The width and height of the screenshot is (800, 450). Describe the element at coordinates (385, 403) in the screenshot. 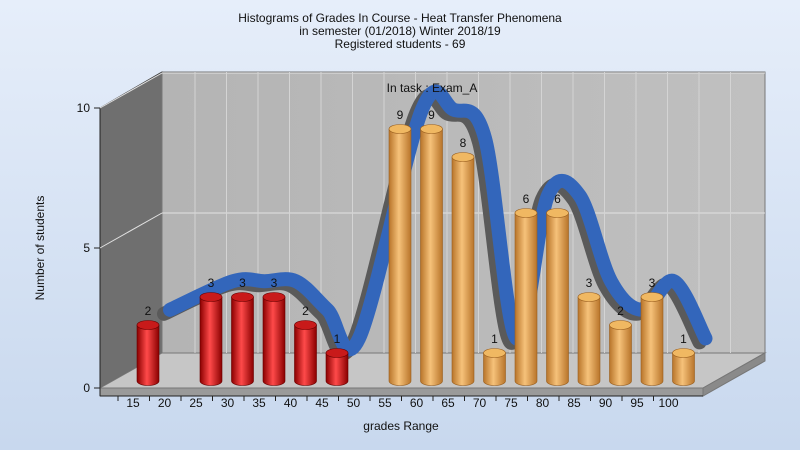

I see `x-tick-label: 55` at that location.